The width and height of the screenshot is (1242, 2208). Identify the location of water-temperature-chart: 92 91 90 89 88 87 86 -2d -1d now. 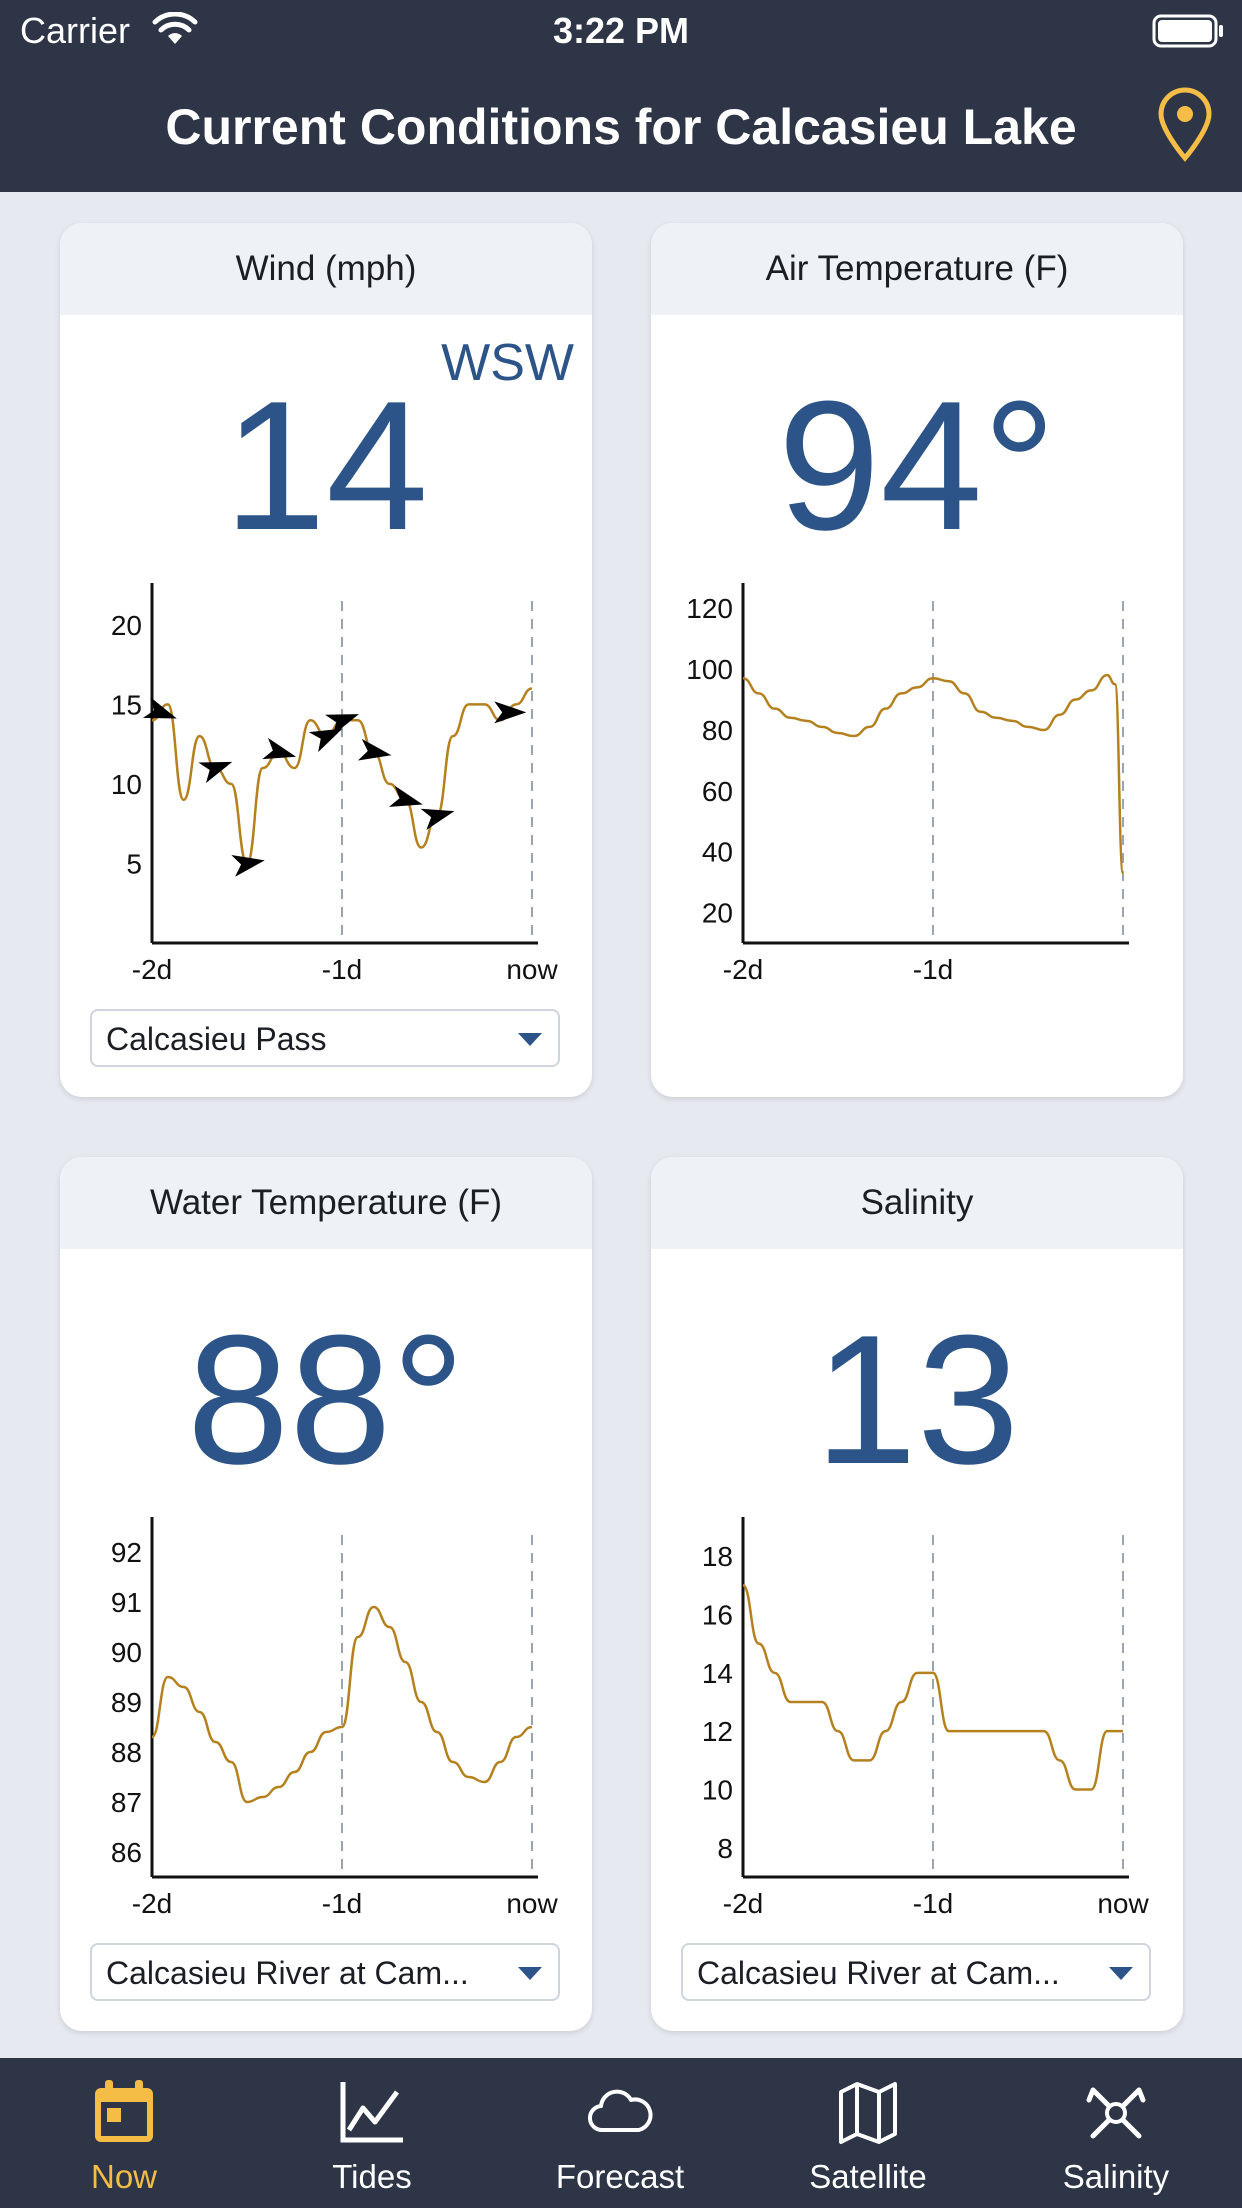
(334, 1718).